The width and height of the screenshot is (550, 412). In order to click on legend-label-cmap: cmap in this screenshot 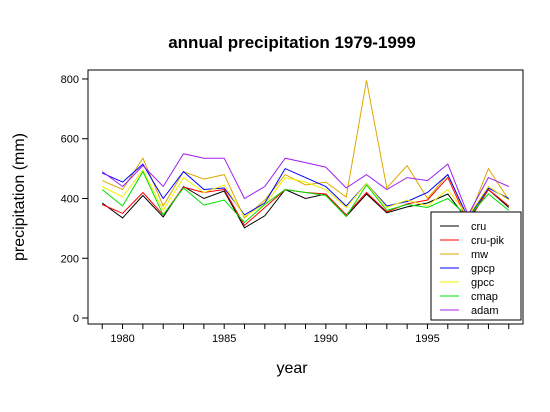, I will do `click(484, 297)`.